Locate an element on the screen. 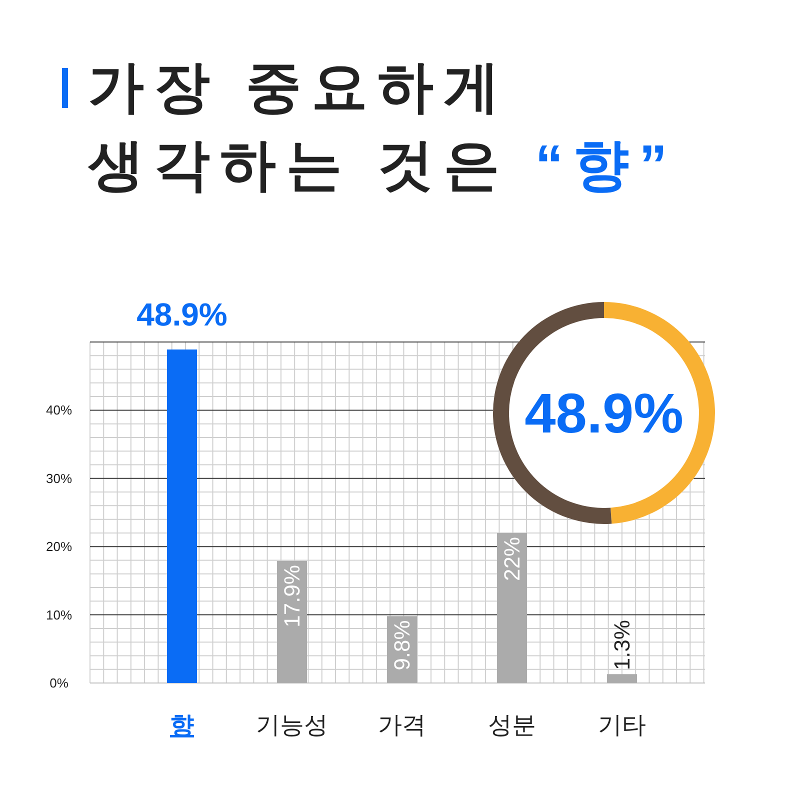 Image resolution: width=800 pixels, height=801 pixels. data-label: 48.9% is located at coordinates (182, 314).